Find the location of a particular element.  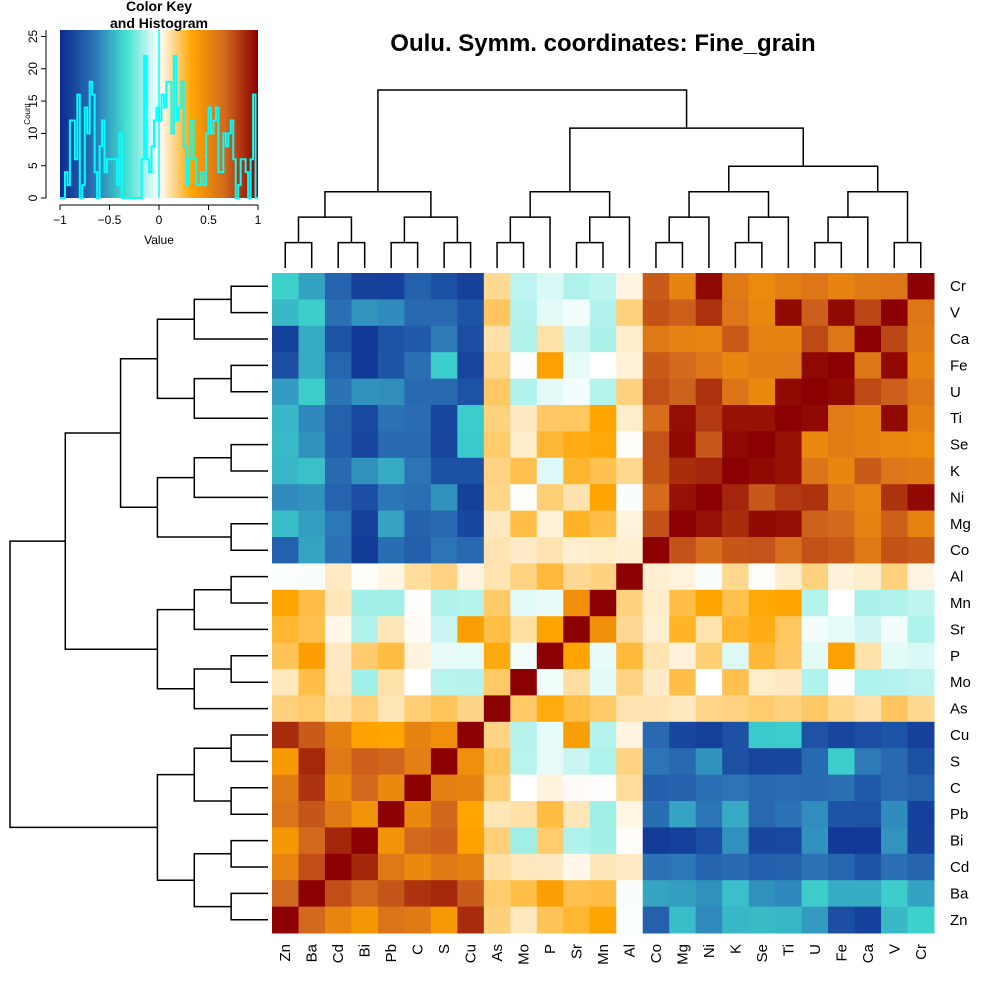

heatmap-cell-Cr-Co is located at coordinates (656, 286).